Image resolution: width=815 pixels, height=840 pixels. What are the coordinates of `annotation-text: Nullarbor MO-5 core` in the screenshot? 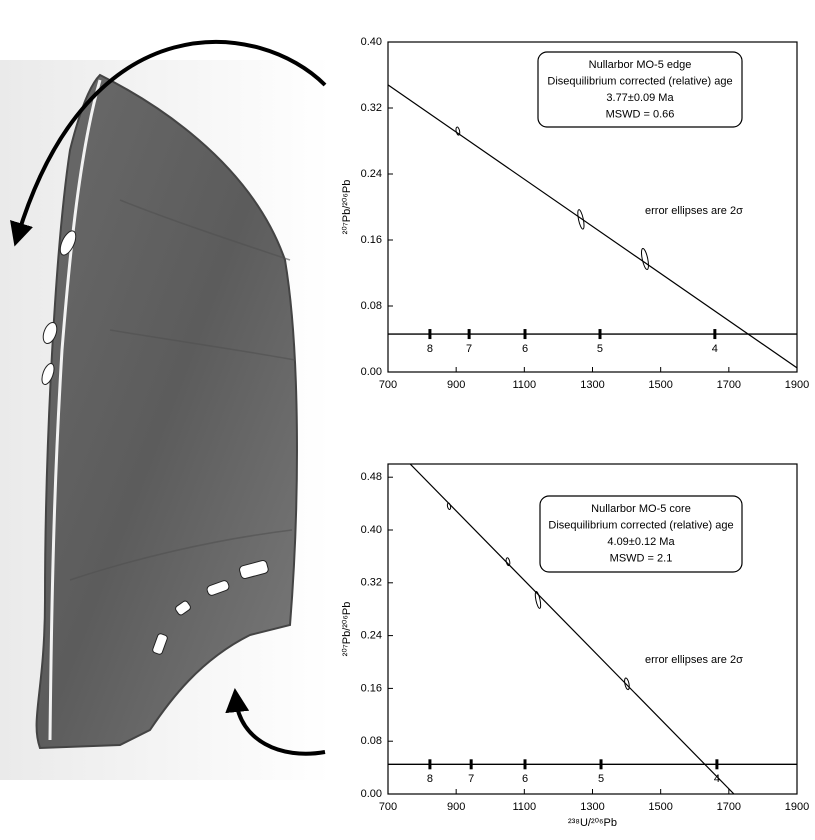 It's located at (641, 509).